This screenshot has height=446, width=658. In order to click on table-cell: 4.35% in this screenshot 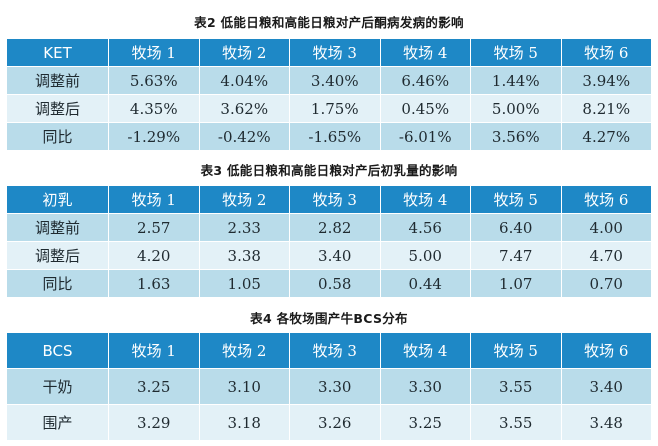, I will do `click(154, 108)`.